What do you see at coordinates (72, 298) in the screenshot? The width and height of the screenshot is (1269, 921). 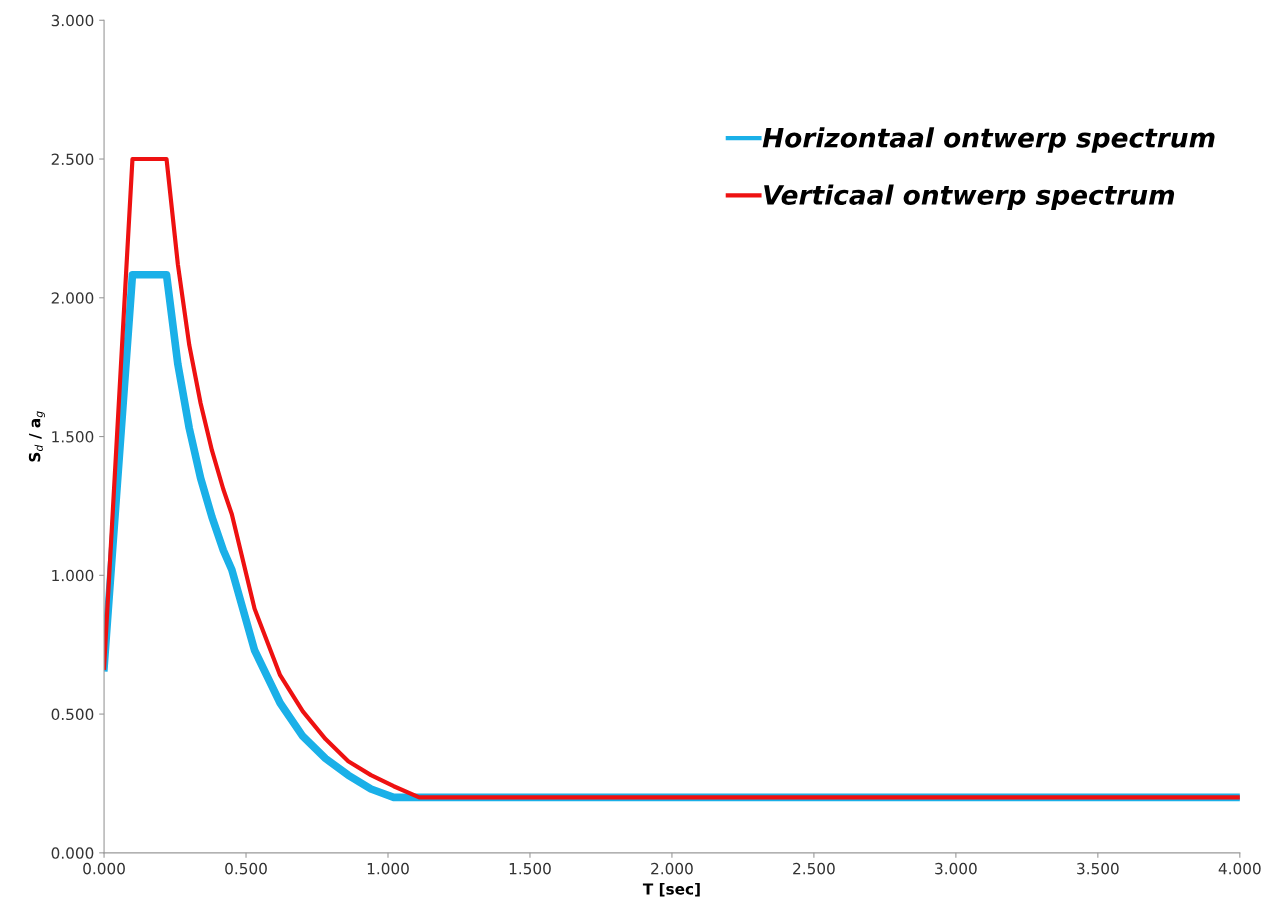 I see `y-tick-label: 2.000` at bounding box center [72, 298].